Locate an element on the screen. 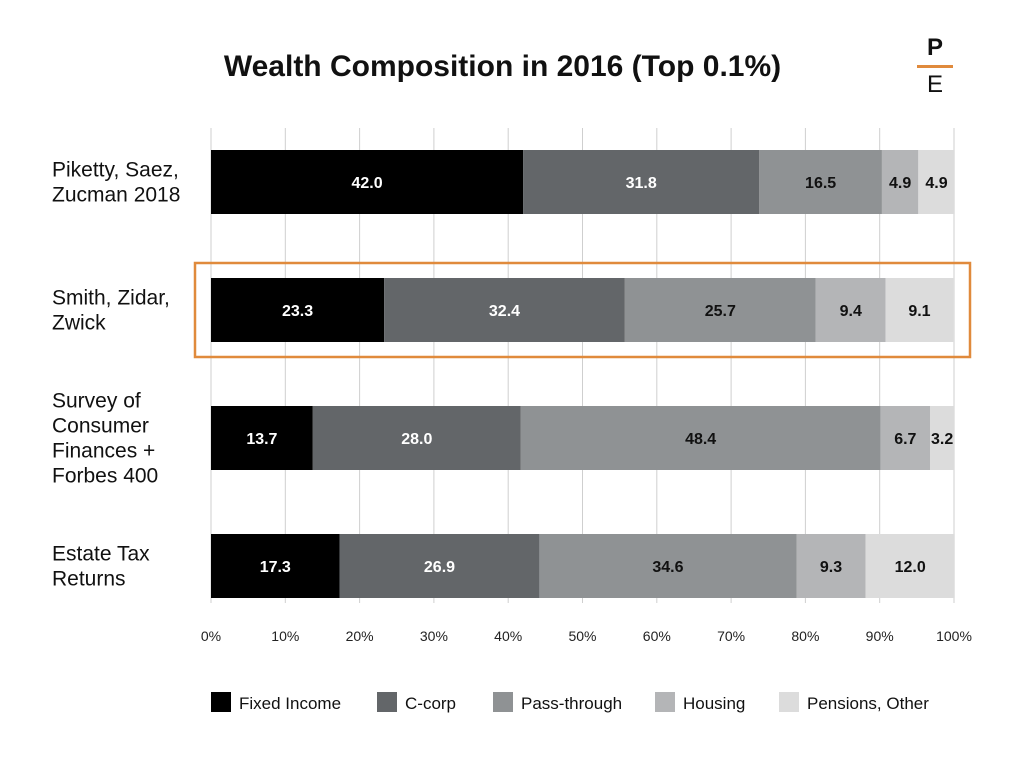 This screenshot has height=768, width=1024. highlight-box is located at coordinates (582, 310).